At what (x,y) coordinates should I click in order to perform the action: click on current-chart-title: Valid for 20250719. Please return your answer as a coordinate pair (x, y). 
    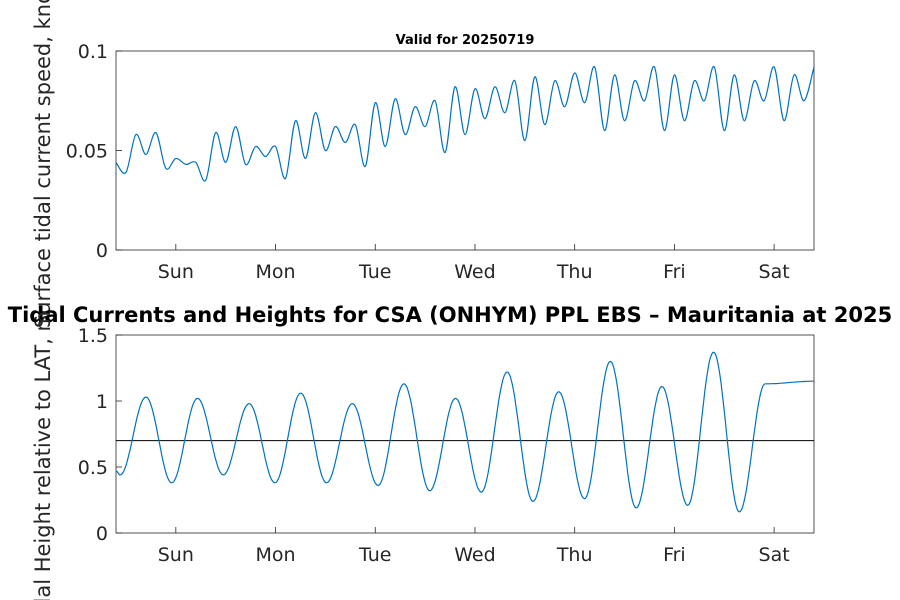
    Looking at the image, I should click on (465, 40).